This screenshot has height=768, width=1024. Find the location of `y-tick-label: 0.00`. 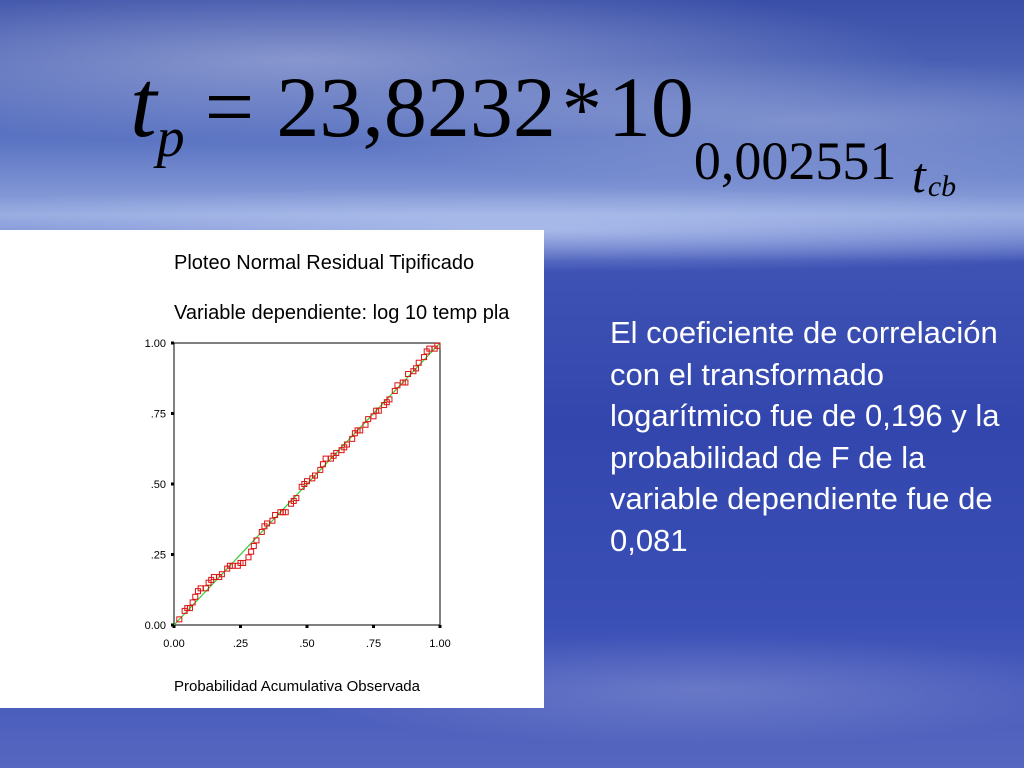

y-tick-label: 0.00 is located at coordinates (155, 626).